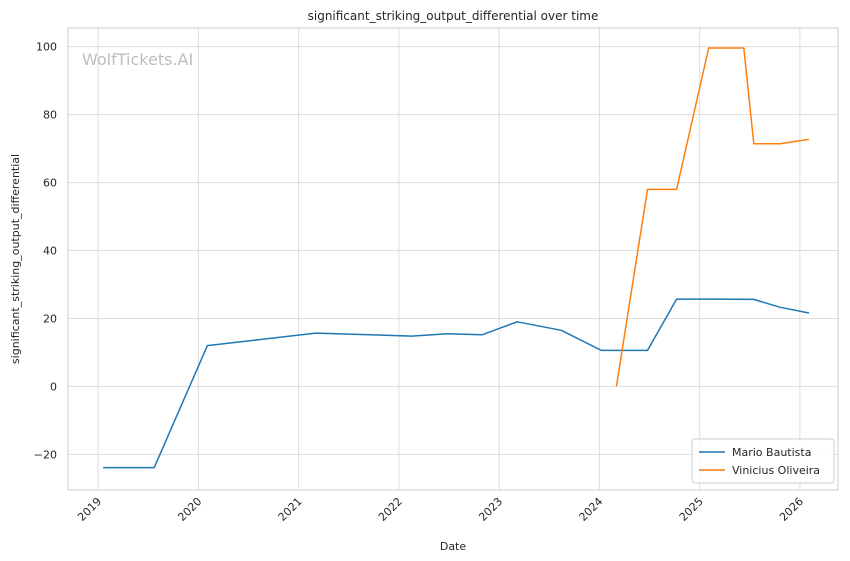 The height and width of the screenshot is (561, 850). I want to click on series-line-vinicius-oliveira, so click(712, 217).